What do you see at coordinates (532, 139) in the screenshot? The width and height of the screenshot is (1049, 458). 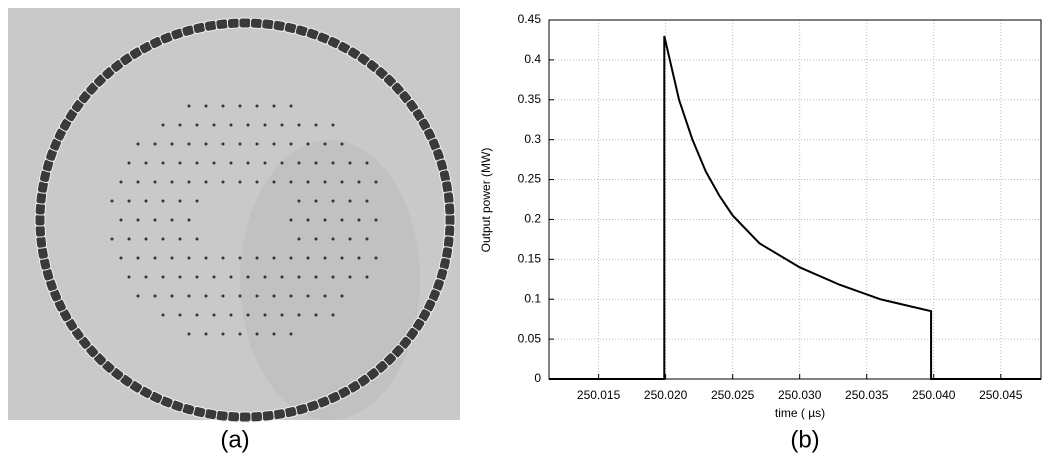 I see `y-tick-label: 0.3` at bounding box center [532, 139].